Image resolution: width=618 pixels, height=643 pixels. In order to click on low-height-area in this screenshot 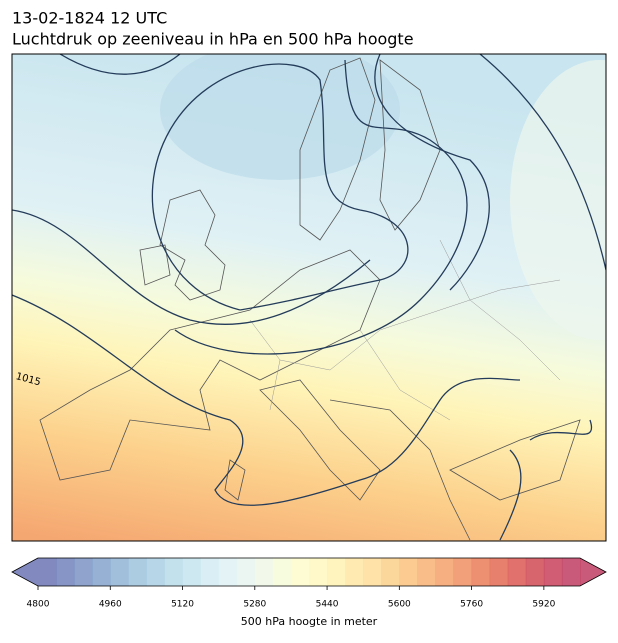, I will do `click(280, 117)`.